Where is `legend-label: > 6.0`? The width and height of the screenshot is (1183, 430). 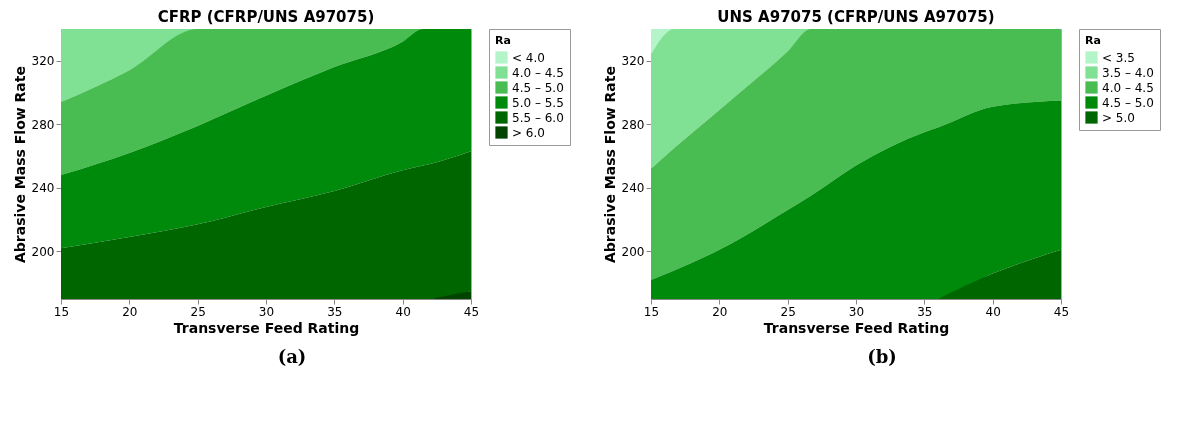
legend-label: > 6.0 is located at coordinates (528, 132).